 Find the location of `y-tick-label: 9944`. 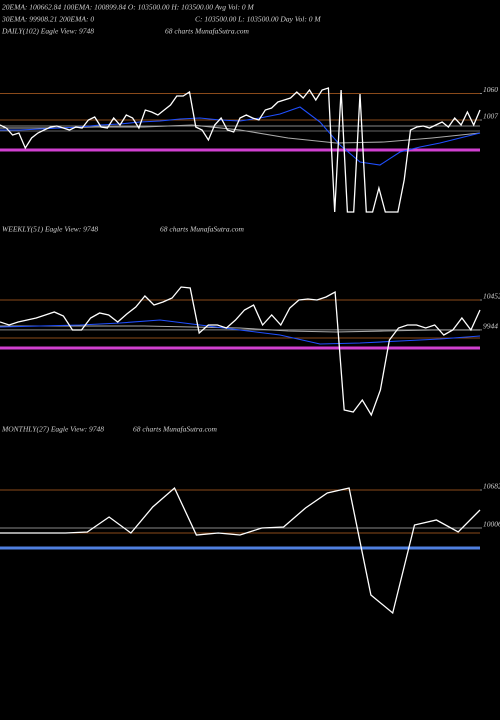

y-tick-label: 9944 is located at coordinates (490, 326).